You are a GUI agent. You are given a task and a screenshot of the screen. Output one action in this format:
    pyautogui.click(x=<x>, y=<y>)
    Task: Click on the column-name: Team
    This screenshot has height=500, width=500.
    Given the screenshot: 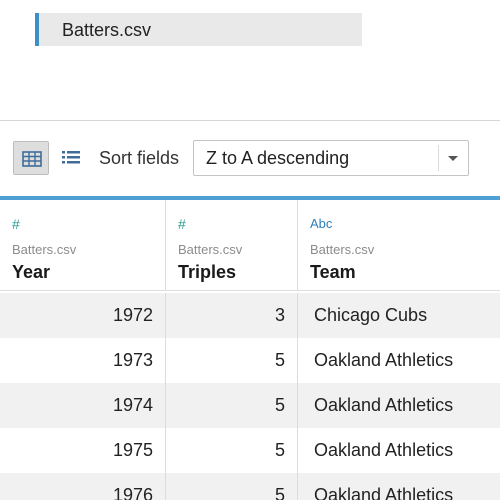 What is the action you would take?
    pyautogui.click(x=333, y=272)
    